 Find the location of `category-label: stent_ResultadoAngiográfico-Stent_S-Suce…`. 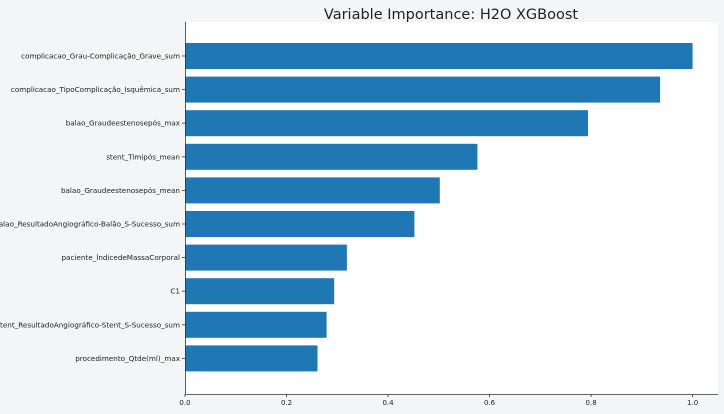

category-label: stent_ResultadoAngiográfico-Stent_S-Suce… is located at coordinates (90, 324).